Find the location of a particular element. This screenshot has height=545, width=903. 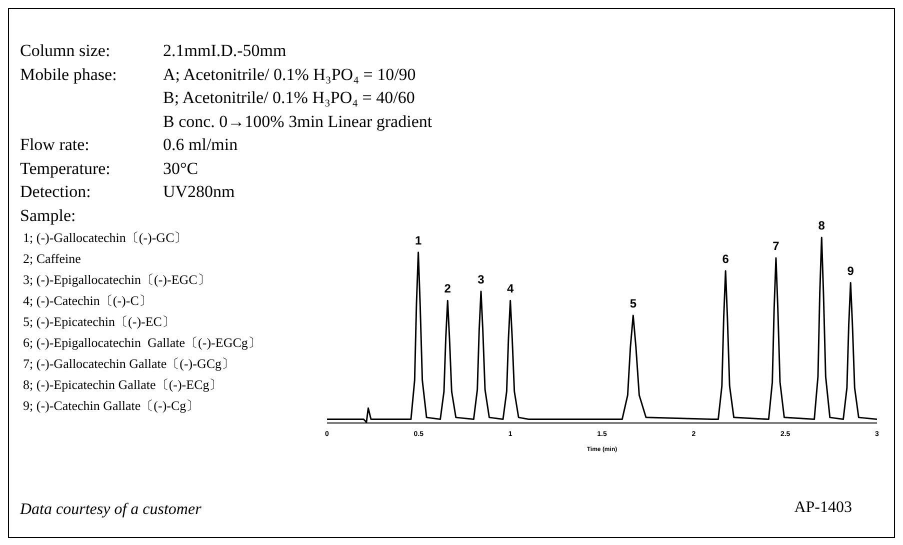

text: 1; (-)-Gallocatechin〔(-)-GC〕 is located at coordinates (105, 237).